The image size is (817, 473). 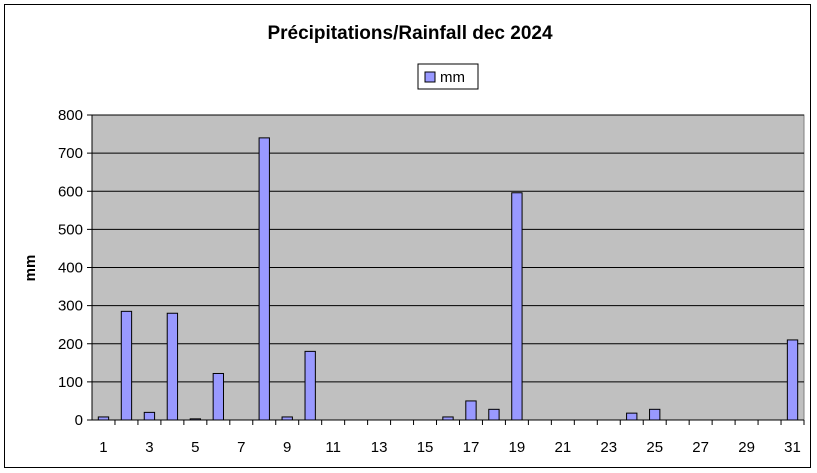 What do you see at coordinates (700, 447) in the screenshot?
I see `x-tick-label: 27` at bounding box center [700, 447].